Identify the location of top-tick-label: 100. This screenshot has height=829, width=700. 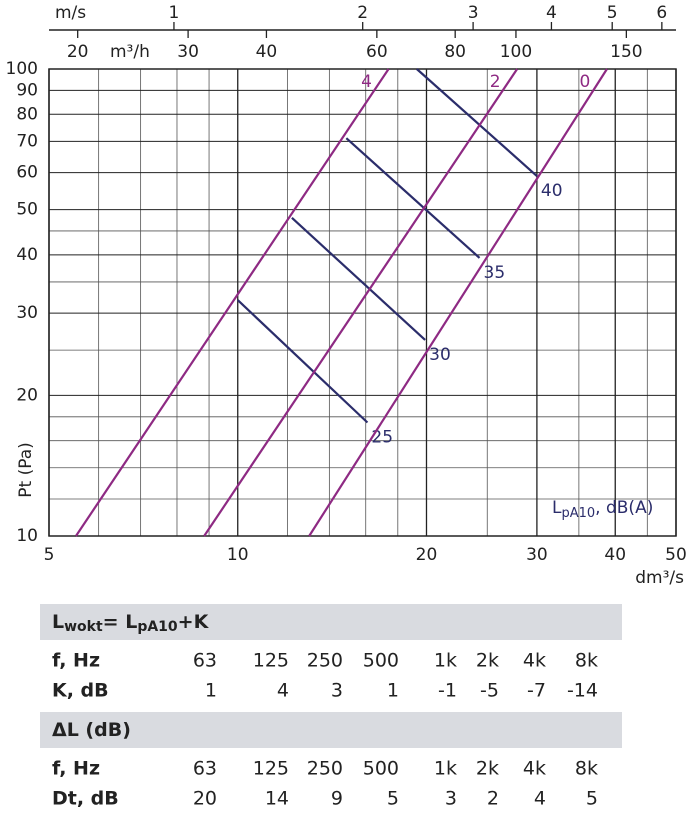
(516, 52).